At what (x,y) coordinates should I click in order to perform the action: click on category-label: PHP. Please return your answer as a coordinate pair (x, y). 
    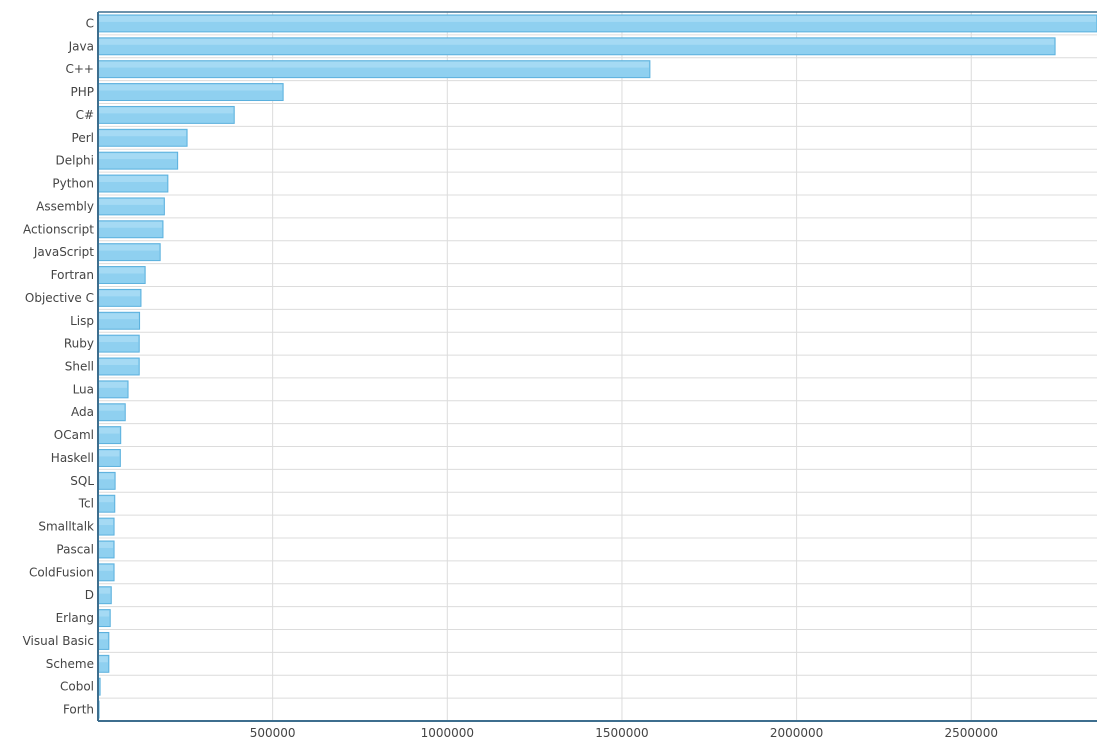
    Looking at the image, I should click on (83, 92).